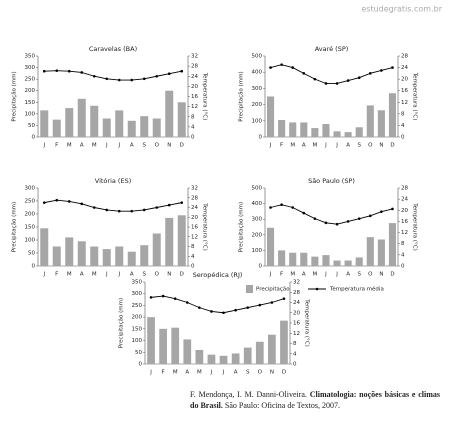 The width and height of the screenshot is (450, 429). Describe the element at coordinates (317, 289) in the screenshot. I see `legend-swatch` at that location.